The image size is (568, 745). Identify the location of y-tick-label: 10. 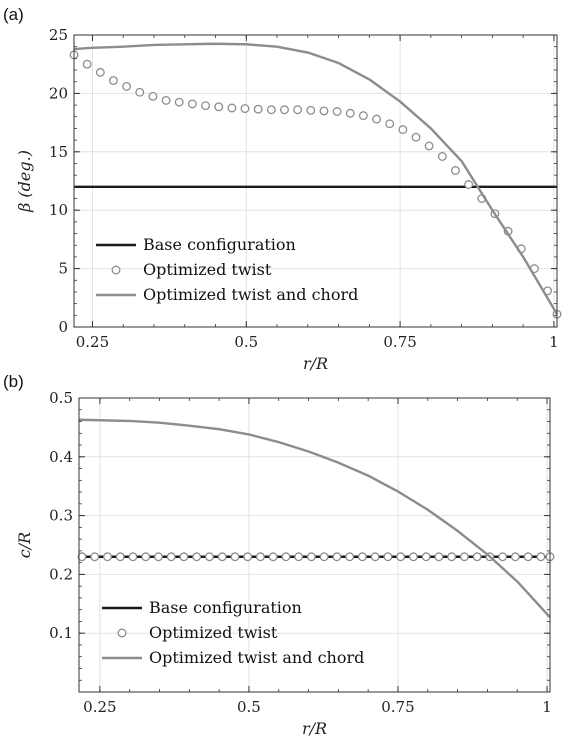
(58, 210).